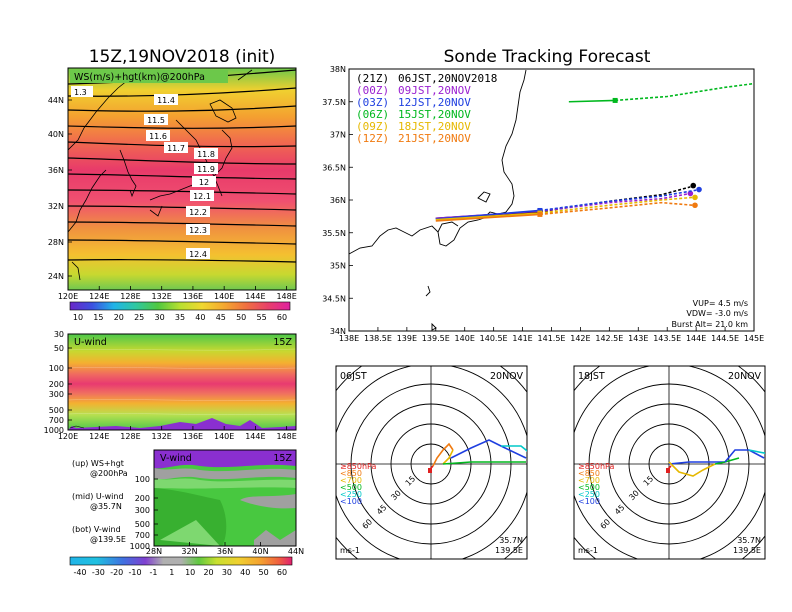 The width and height of the screenshot is (792, 612). What do you see at coordinates (225, 549) in the screenshot?
I see `bot-lat-axis: 28N 32N 36N 40N 44N` at bounding box center [225, 549].